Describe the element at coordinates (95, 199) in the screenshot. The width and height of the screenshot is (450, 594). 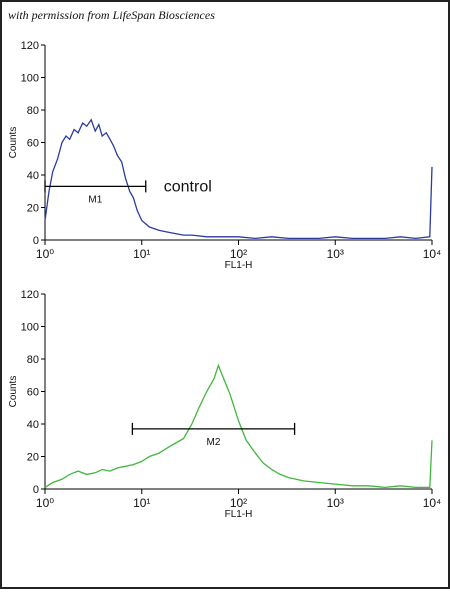
I see `gate-label: M1` at that location.